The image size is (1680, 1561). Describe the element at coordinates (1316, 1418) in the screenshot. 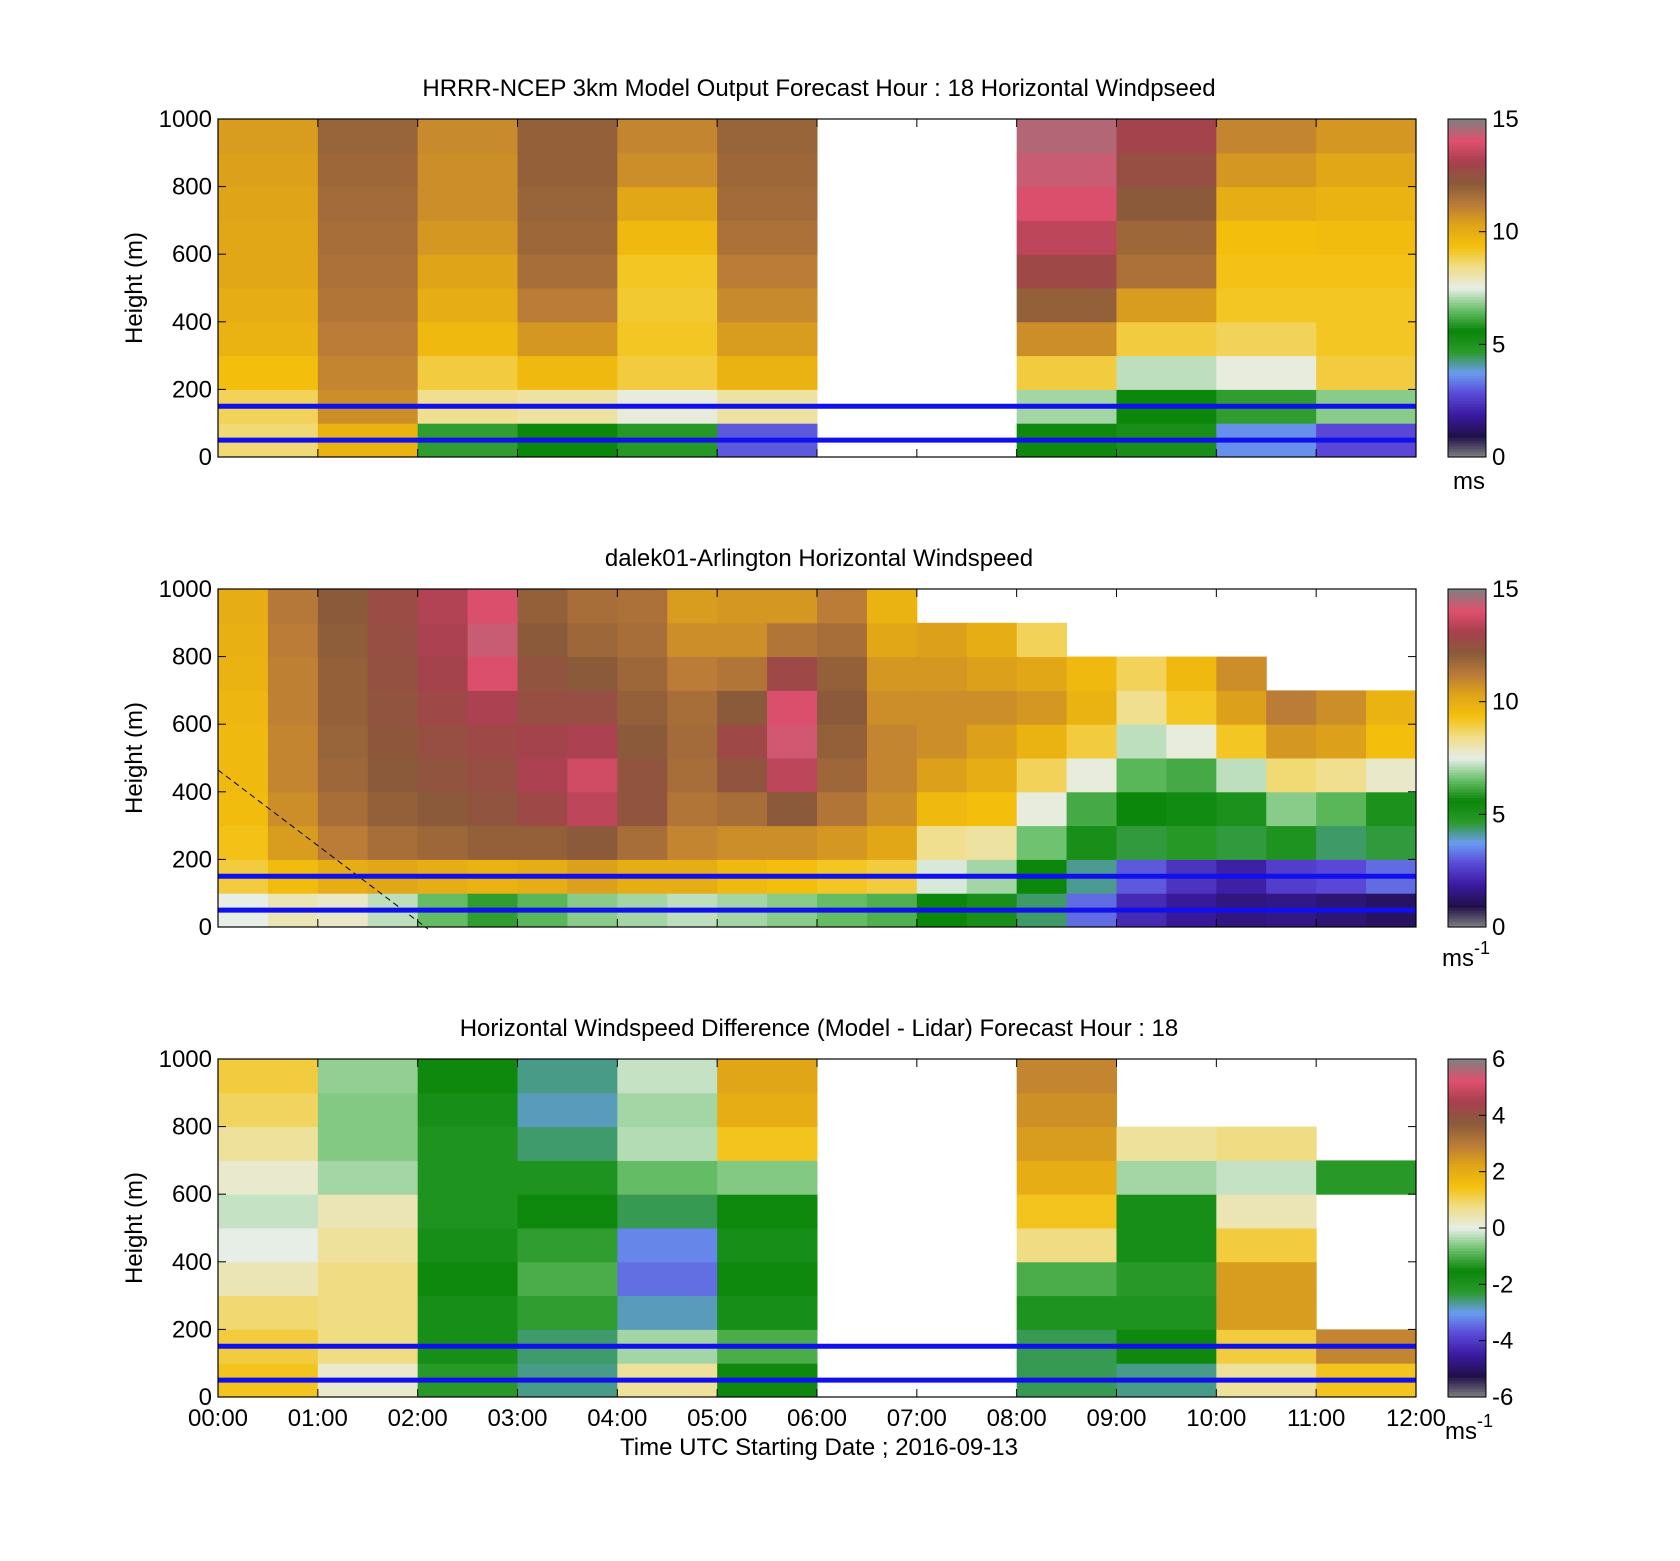

I see `x-tick-label: 11:00` at that location.